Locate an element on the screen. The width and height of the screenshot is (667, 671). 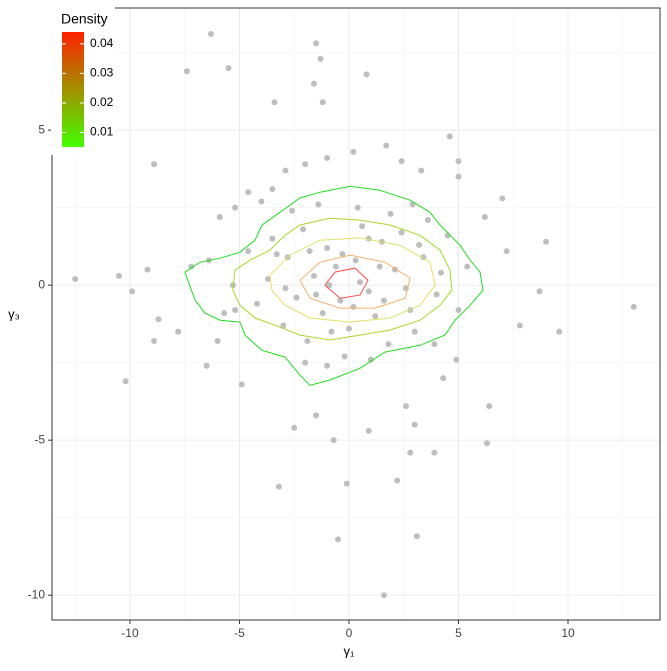
x-tick-label: 0 is located at coordinates (349, 633).